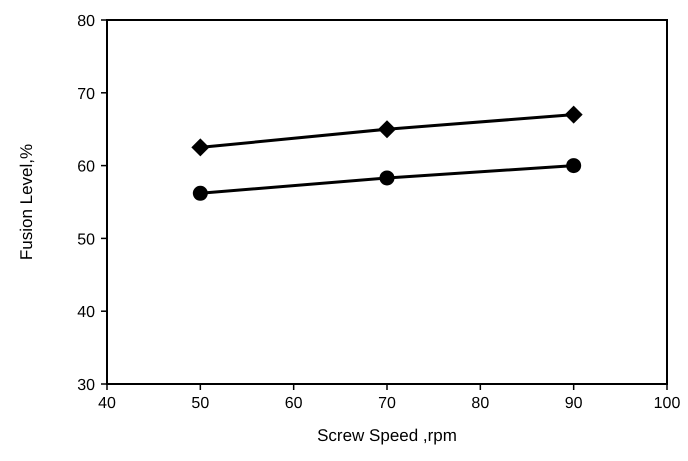 Image resolution: width=688 pixels, height=461 pixels. Describe the element at coordinates (86, 313) in the screenshot. I see `y-tick-label: 40` at that location.